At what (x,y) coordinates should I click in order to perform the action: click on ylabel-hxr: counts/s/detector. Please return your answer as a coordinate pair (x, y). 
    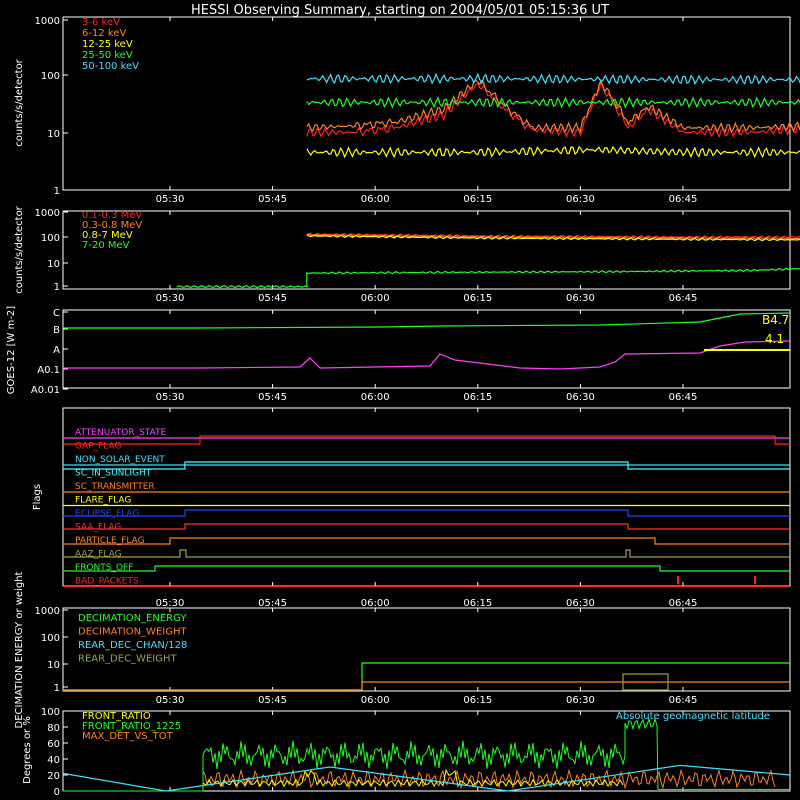
    Looking at the image, I should click on (19, 102).